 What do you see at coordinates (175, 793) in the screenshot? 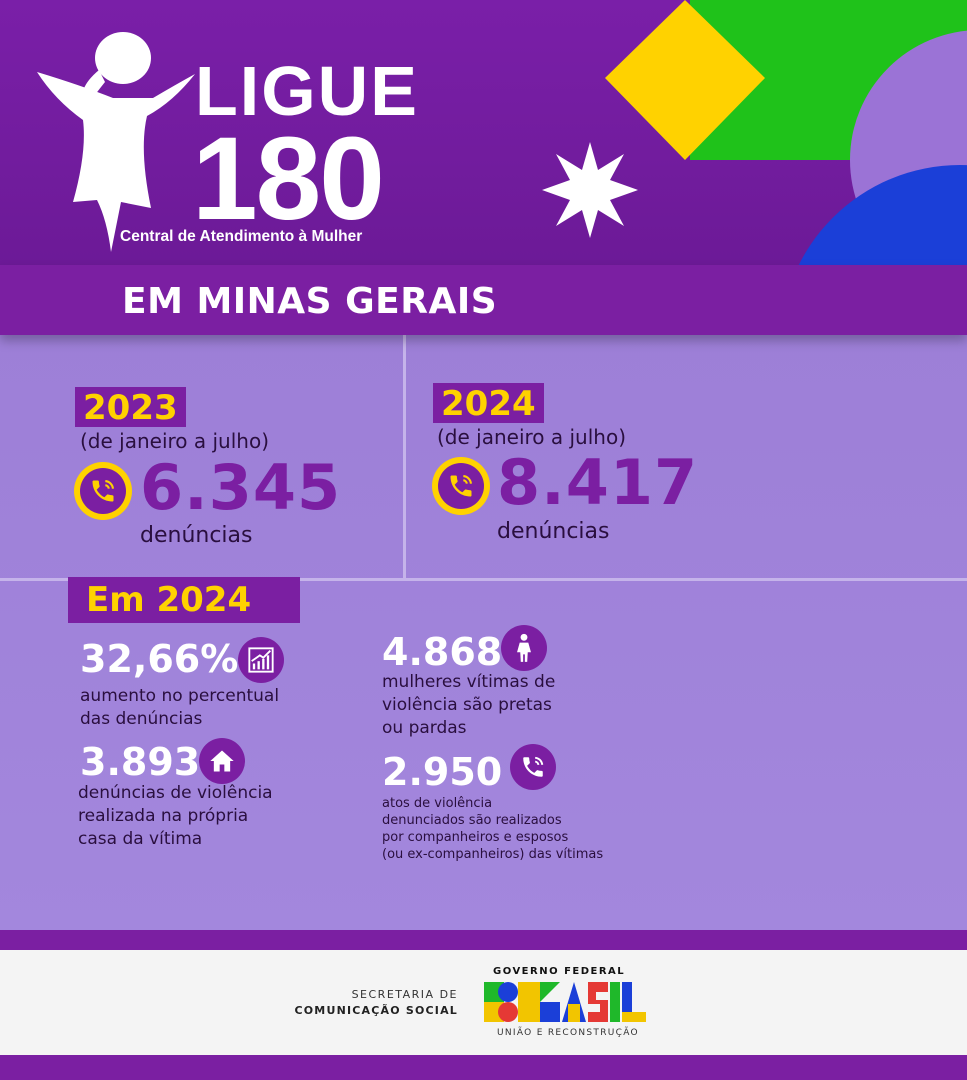
I see `text-line: denúncias de violência` at bounding box center [175, 793].